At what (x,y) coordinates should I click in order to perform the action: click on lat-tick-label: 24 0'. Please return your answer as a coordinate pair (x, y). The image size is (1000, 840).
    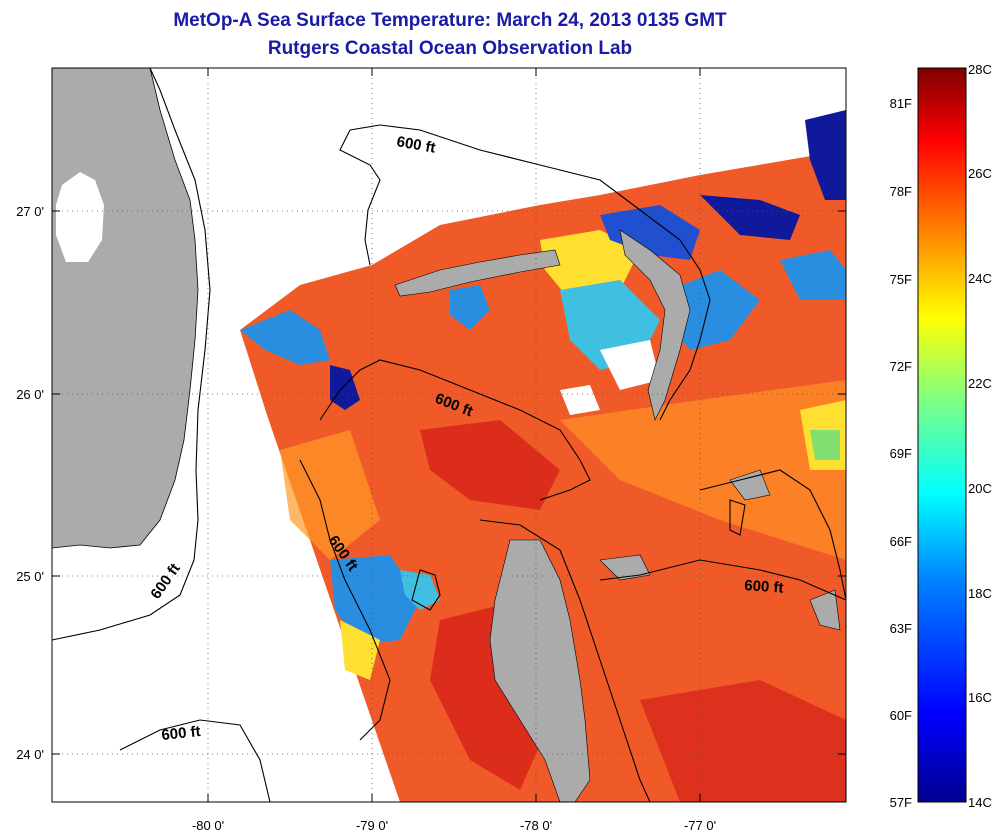
    Looking at the image, I should click on (30, 754).